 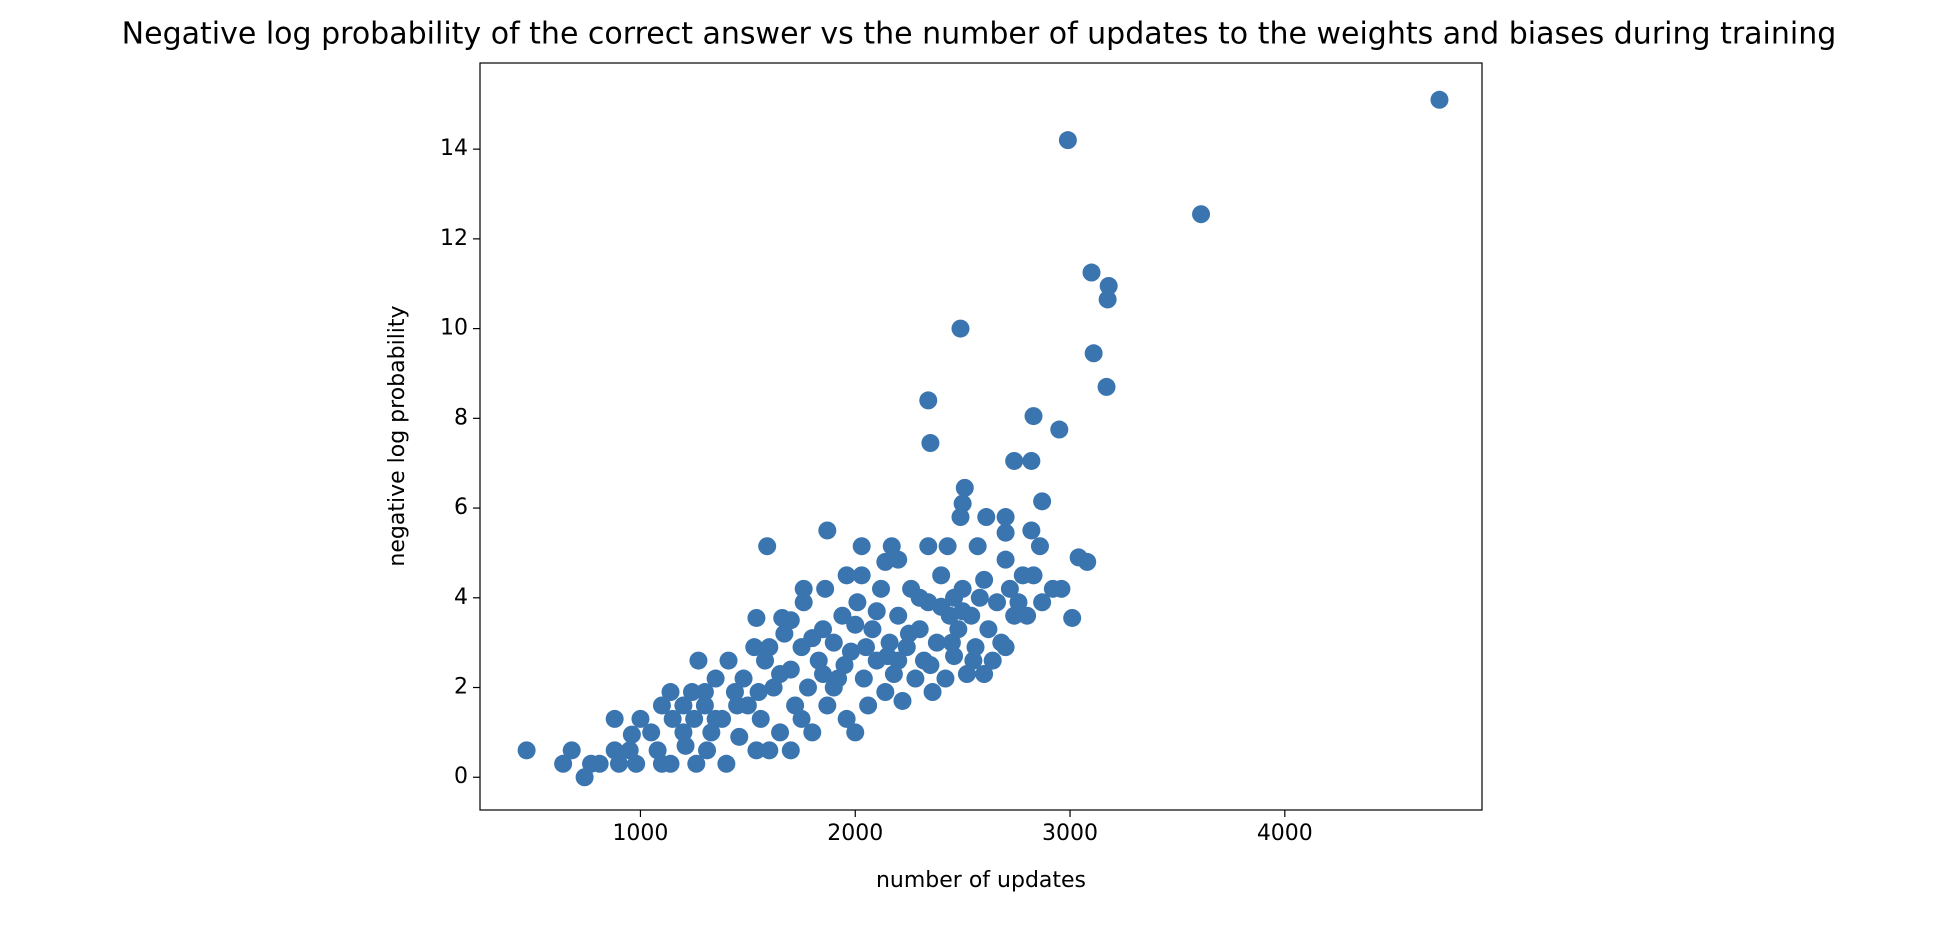 I want to click on y-tick-label: 6, so click(x=461, y=507).